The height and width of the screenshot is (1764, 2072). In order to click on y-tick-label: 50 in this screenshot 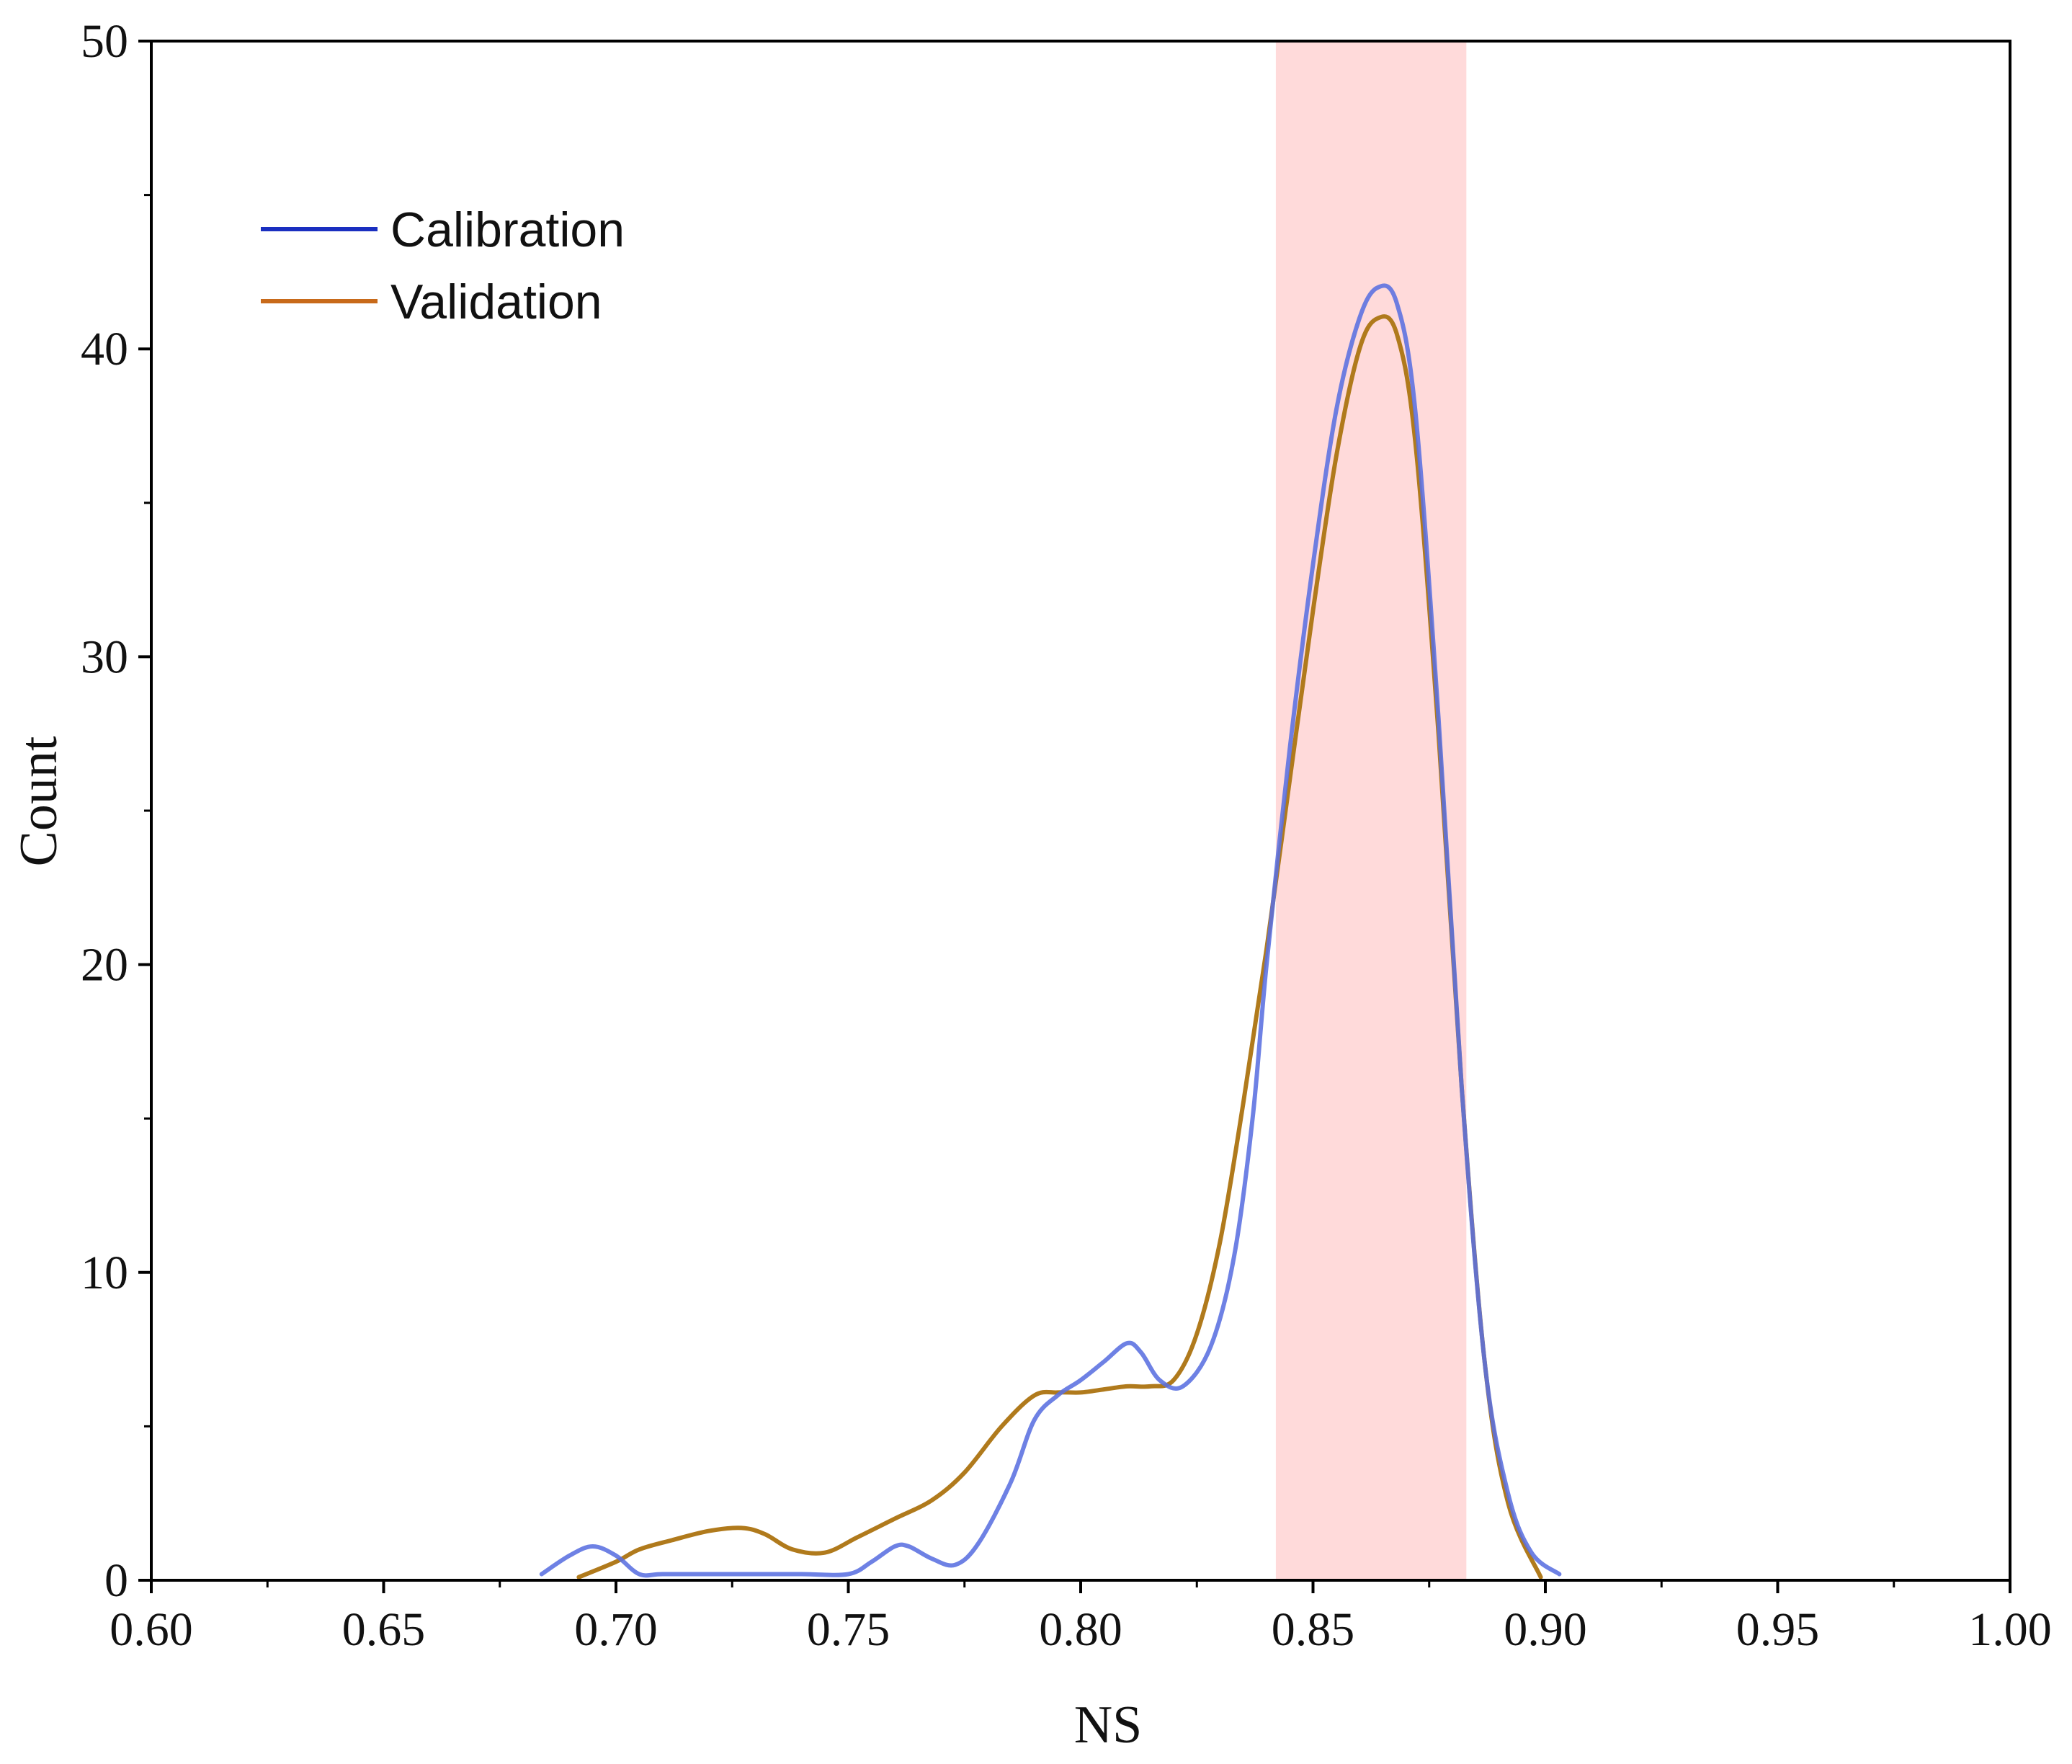, I will do `click(104, 41)`.